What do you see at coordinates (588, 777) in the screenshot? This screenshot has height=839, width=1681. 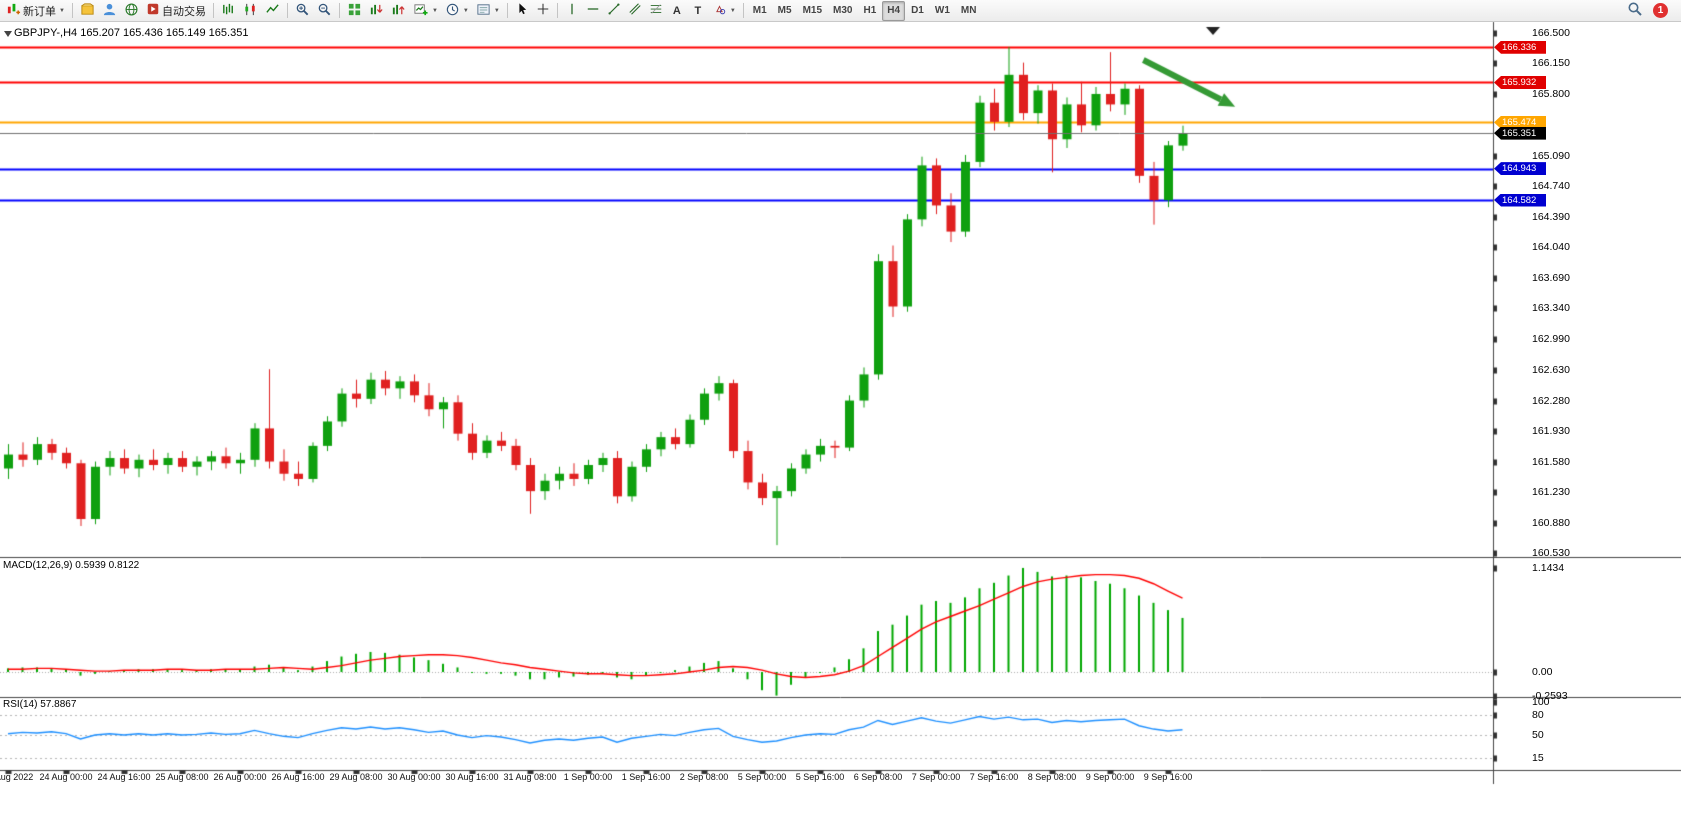 I see `time-axis-label: 1 Sep 00:00` at bounding box center [588, 777].